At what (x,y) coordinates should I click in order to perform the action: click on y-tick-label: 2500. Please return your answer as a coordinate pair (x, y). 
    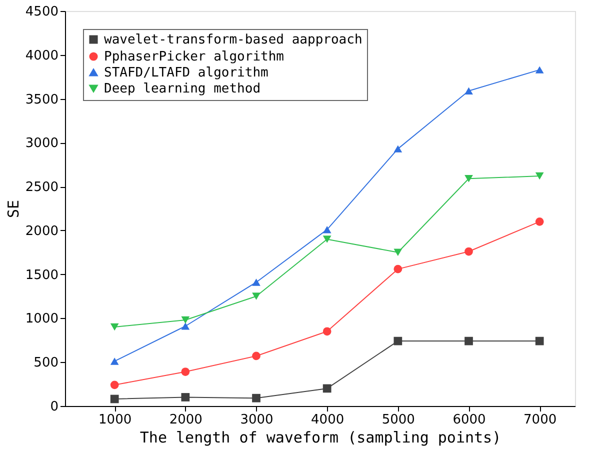
    Looking at the image, I should click on (41, 188).